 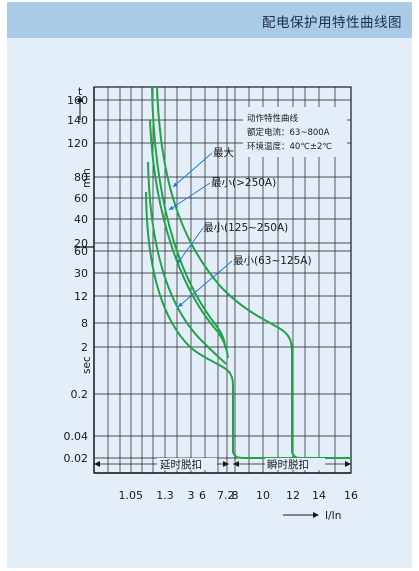 What do you see at coordinates (243, 183) in the screenshot?
I see `series-label-min-250: 最小(>250A)` at bounding box center [243, 183].